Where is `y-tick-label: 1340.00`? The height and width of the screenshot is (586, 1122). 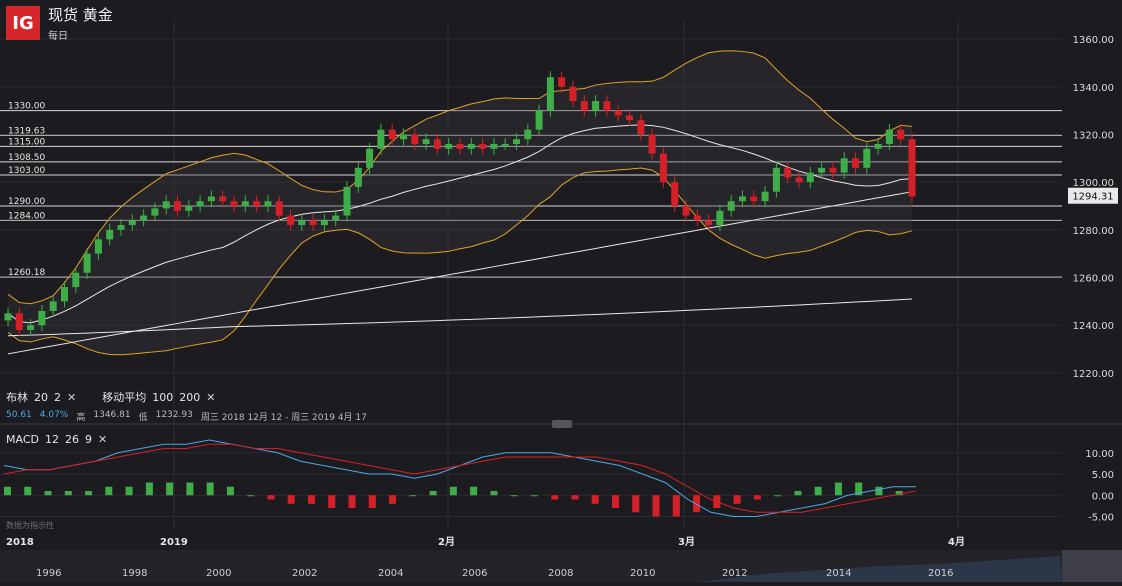 y-tick-label: 1340.00 is located at coordinates (1093, 88).